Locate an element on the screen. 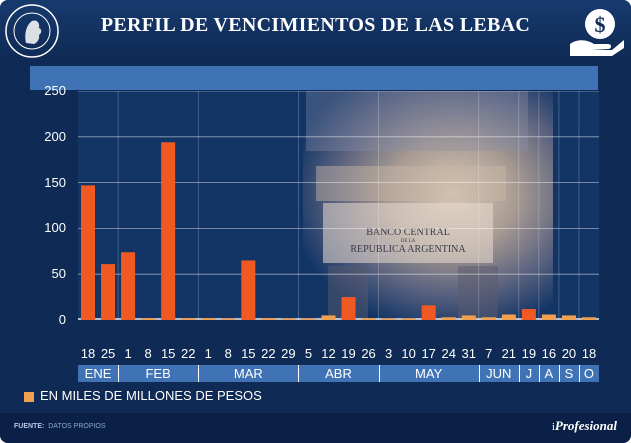 The image size is (631, 443). brand-logo: iProfesional is located at coordinates (584, 426).